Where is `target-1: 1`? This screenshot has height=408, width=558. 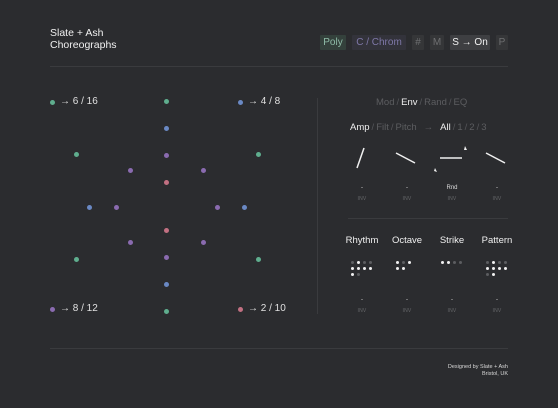
target-1: 1 is located at coordinates (460, 127).